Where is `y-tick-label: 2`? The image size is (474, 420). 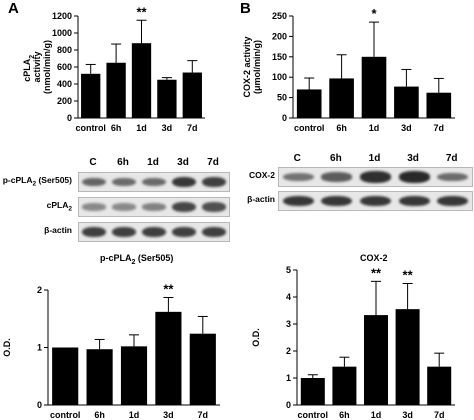 y-tick-label: 2 is located at coordinates (39, 290).